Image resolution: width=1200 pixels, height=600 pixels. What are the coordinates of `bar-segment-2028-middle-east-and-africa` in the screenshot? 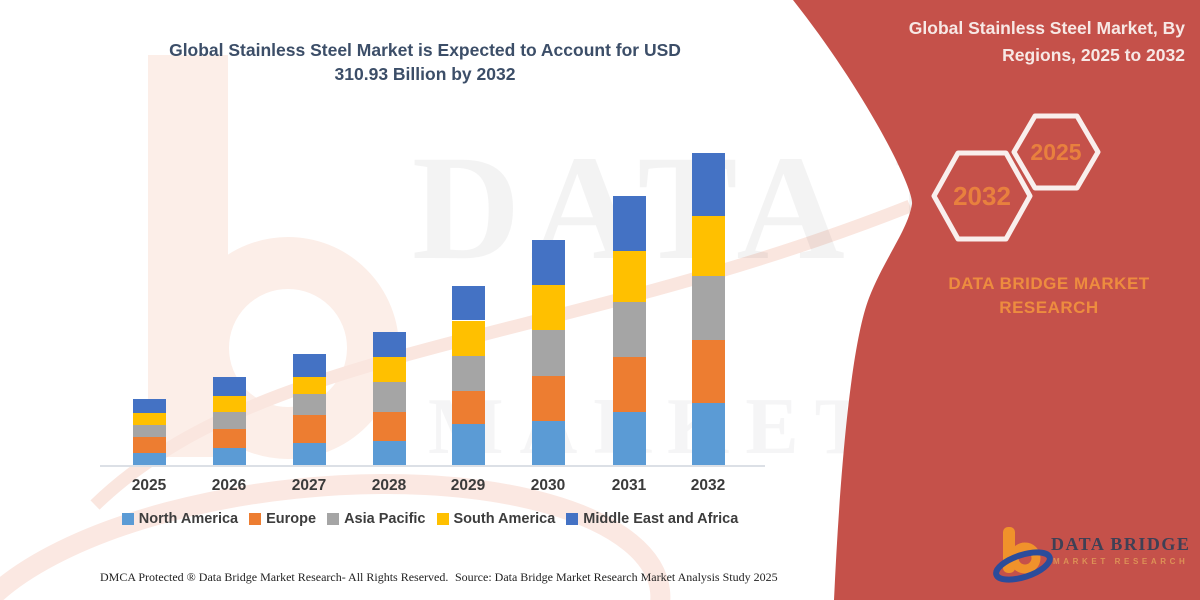 It's located at (389, 344).